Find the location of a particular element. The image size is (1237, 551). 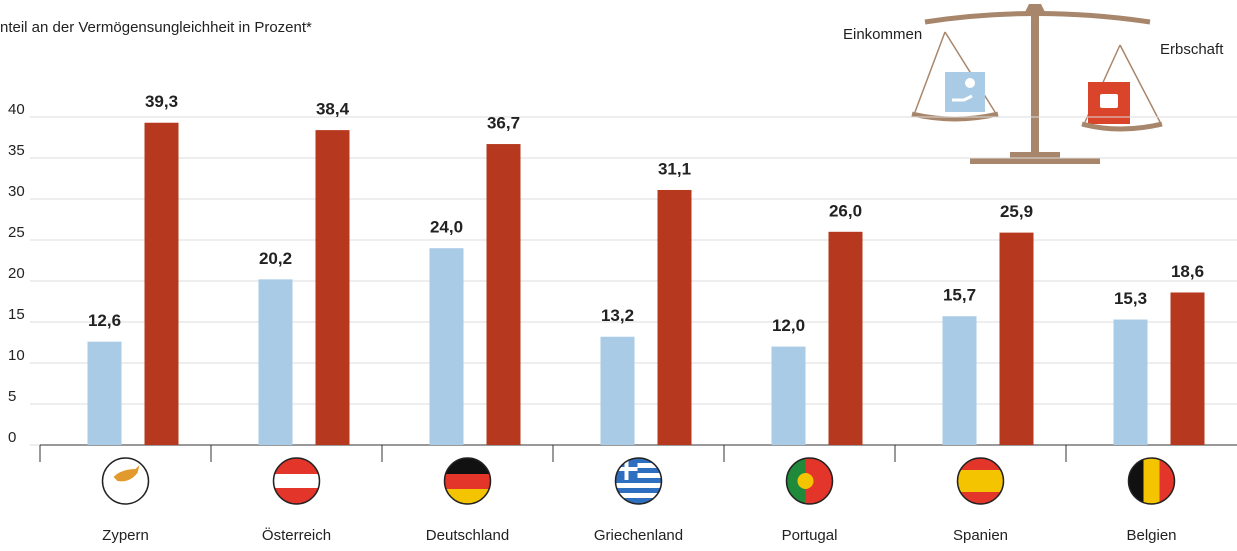

value-label: 12,0 is located at coordinates (788, 325).